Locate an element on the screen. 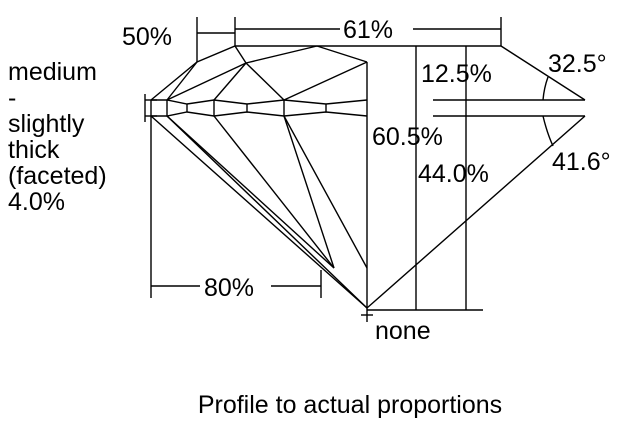  girdle-label-line: slightly is located at coordinates (46, 124).